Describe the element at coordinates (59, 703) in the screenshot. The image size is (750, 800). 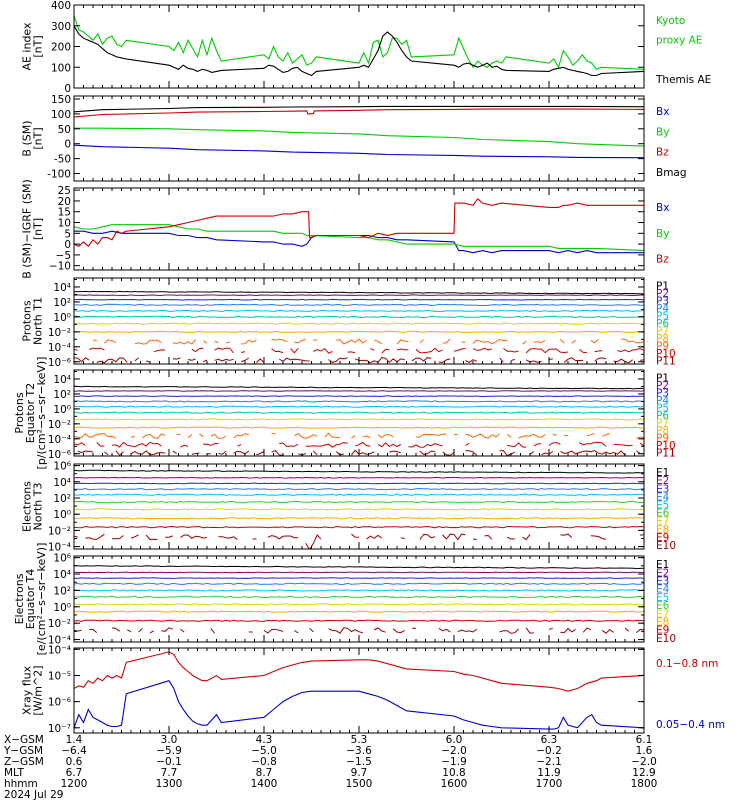
I see `y-tick-label: 10⁻⁶` at that location.